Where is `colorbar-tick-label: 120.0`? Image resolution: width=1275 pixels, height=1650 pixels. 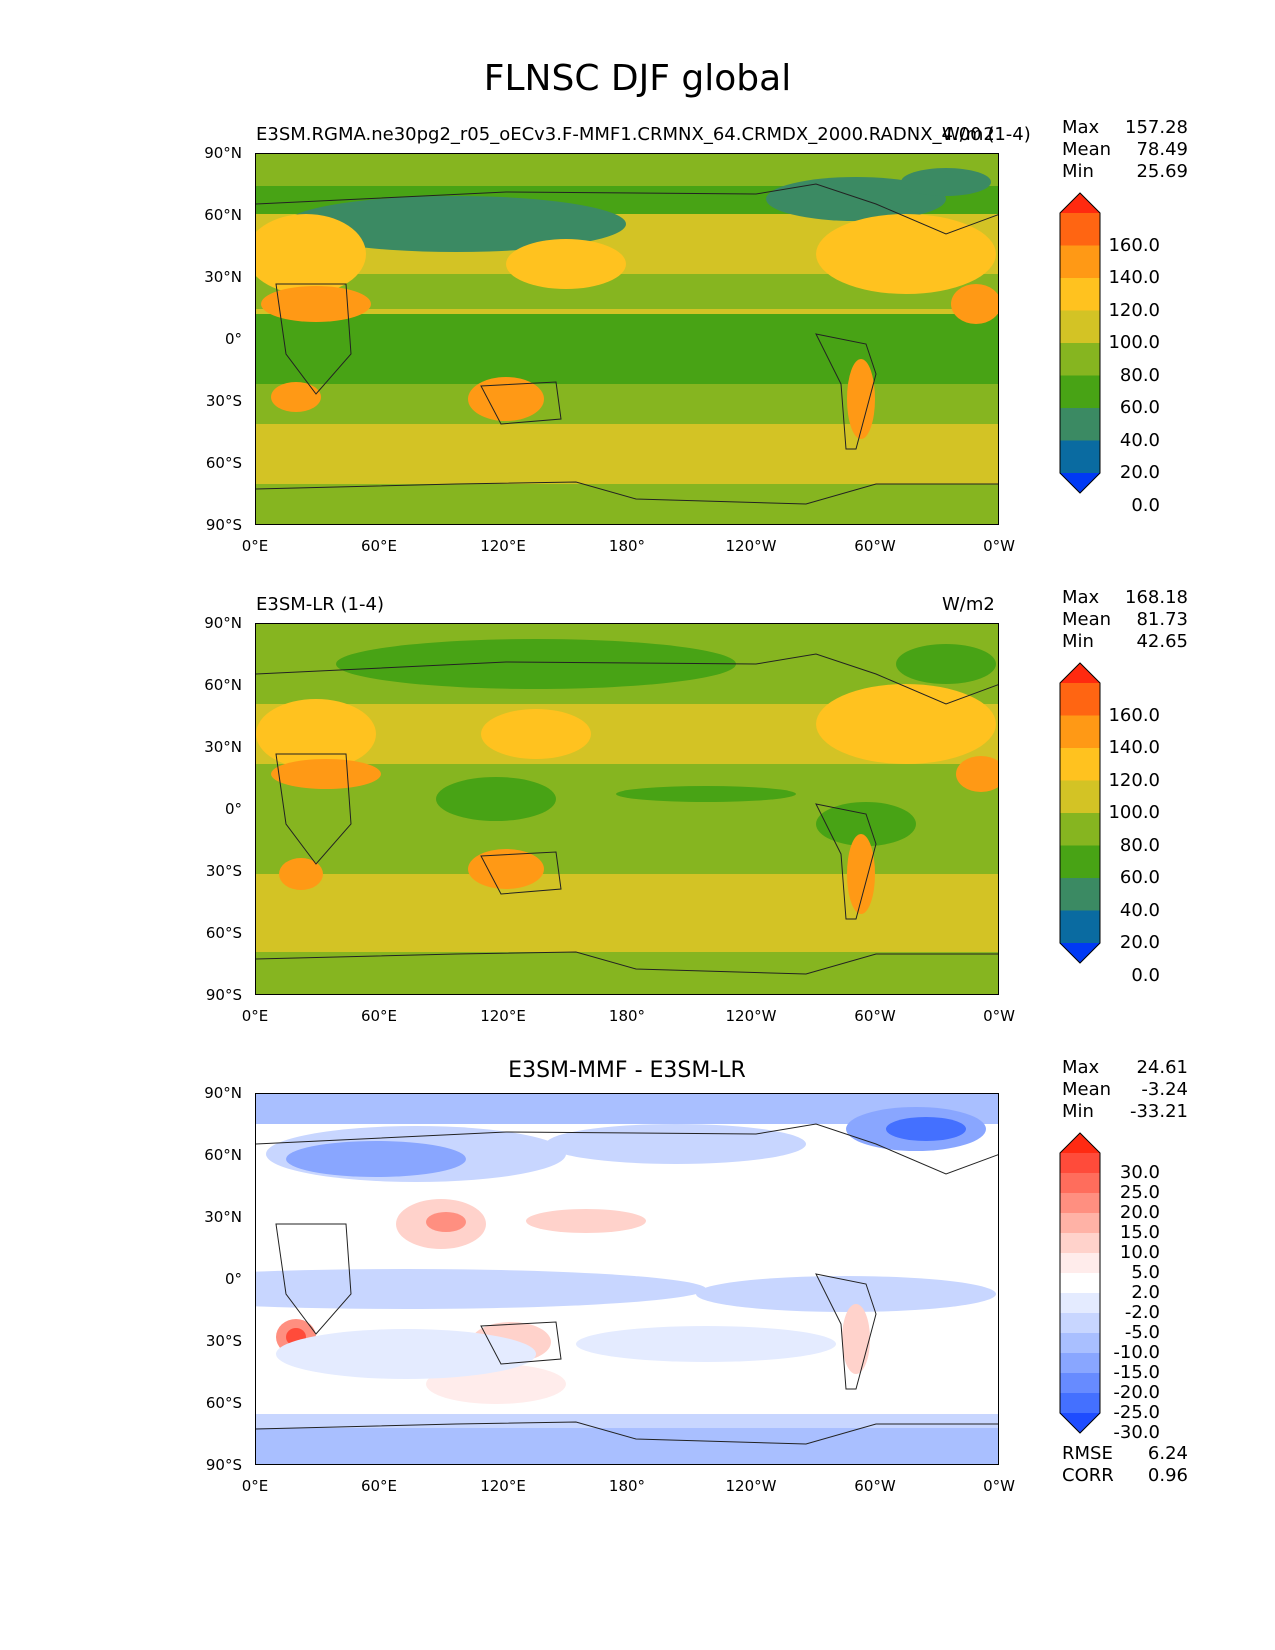
colorbar-tick-label: 120.0 is located at coordinates (1134, 780).